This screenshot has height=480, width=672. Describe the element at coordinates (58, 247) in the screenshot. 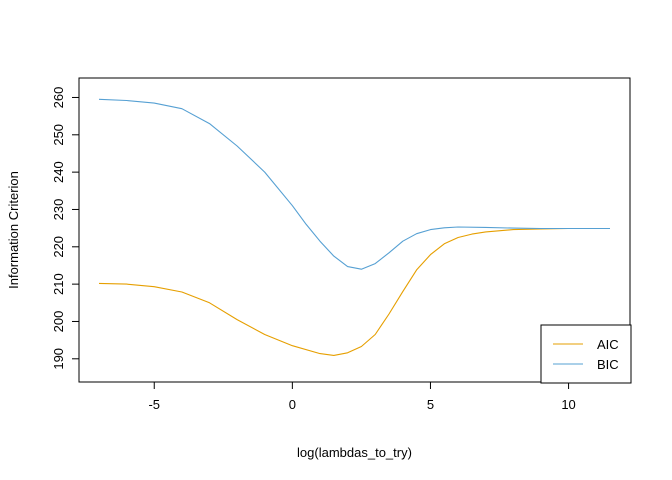

I see `y-tick-label: 220` at that location.